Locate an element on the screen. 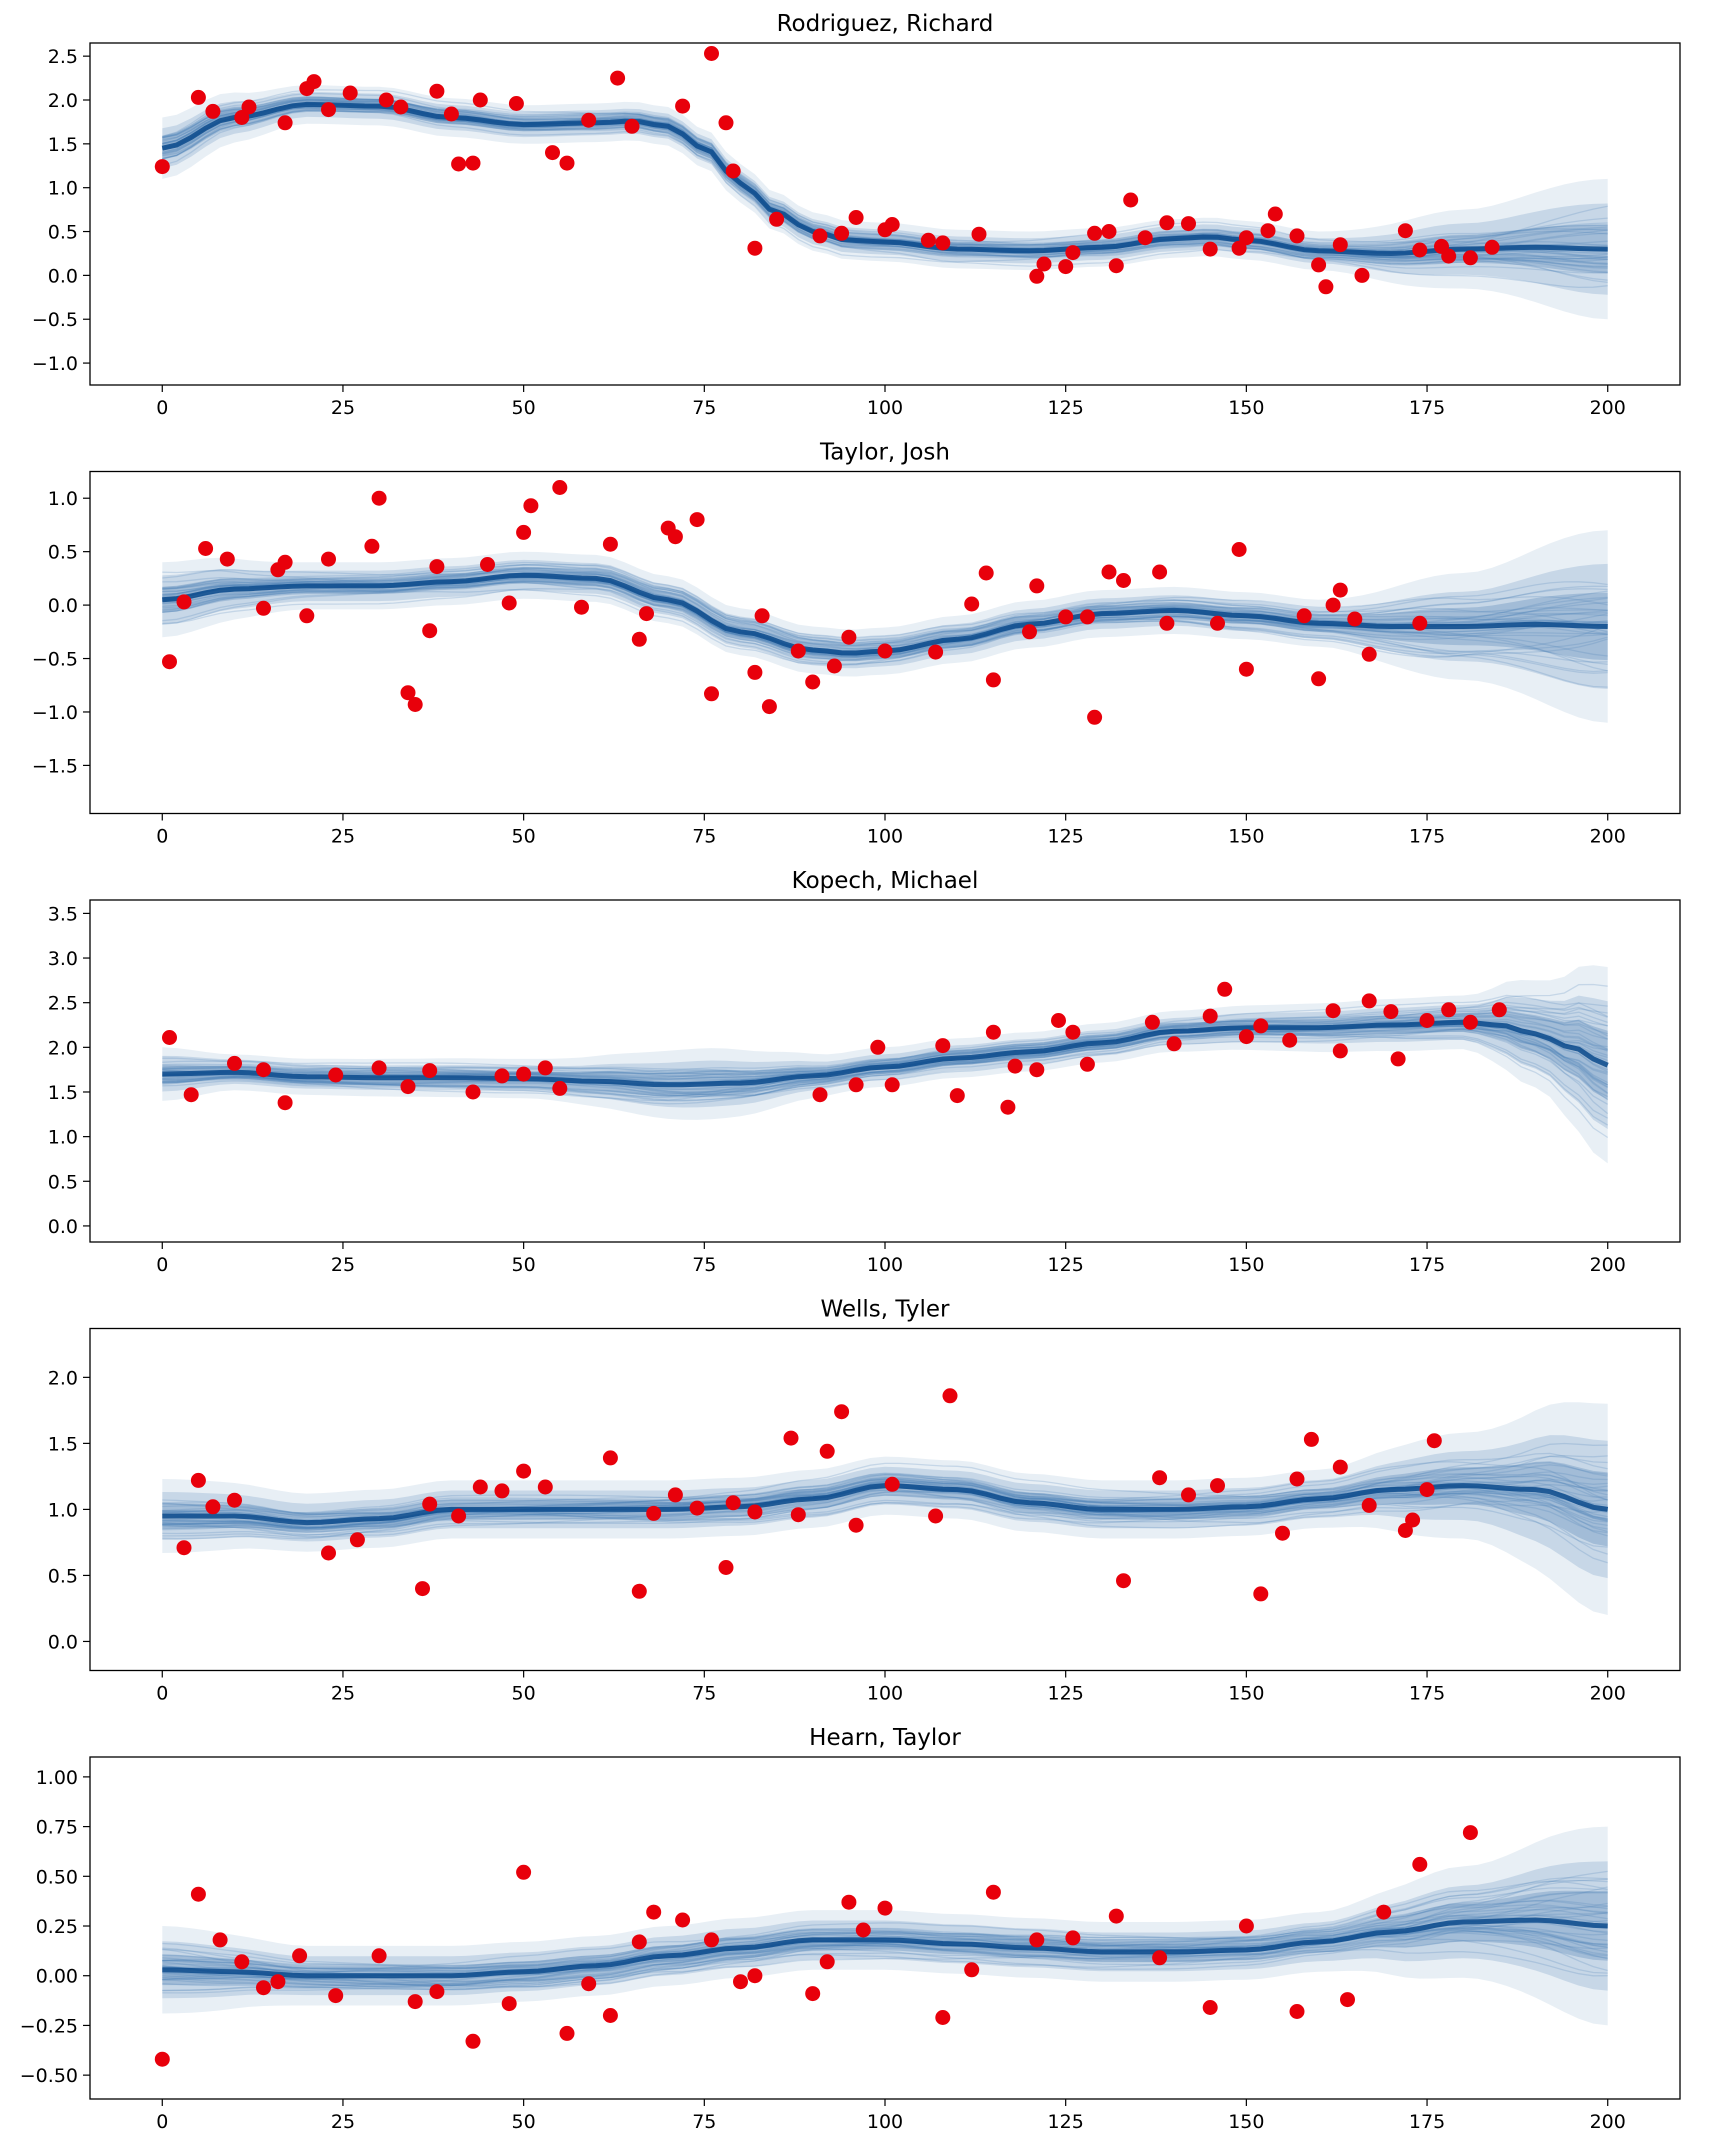  y-tick-label: 0.0 is located at coordinates (63, 606).